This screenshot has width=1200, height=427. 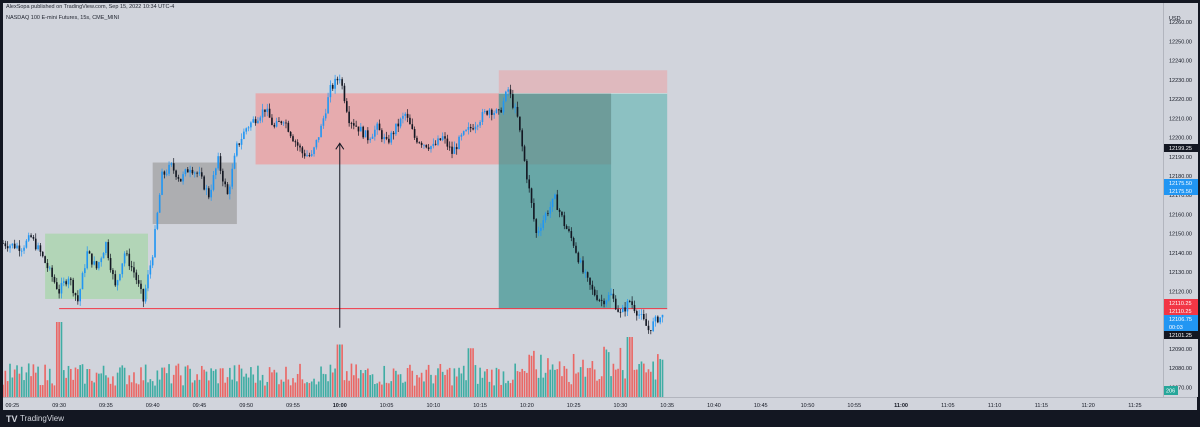 What do you see at coordinates (1180, 292) in the screenshot?
I see `price-tick-label: 12120.00` at bounding box center [1180, 292].